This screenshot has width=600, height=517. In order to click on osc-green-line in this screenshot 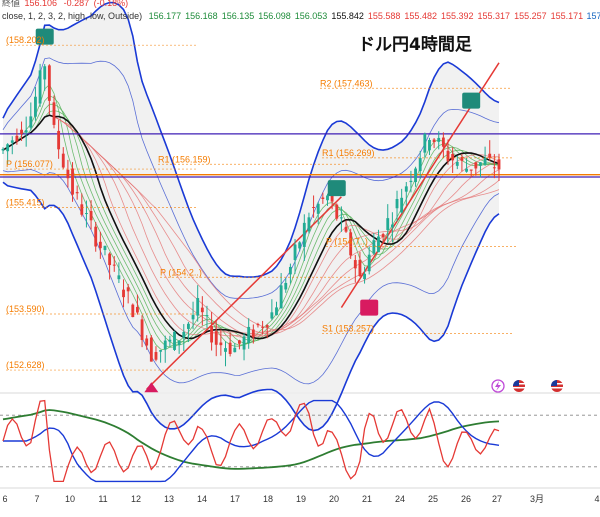, I will do `click(251, 439)`.